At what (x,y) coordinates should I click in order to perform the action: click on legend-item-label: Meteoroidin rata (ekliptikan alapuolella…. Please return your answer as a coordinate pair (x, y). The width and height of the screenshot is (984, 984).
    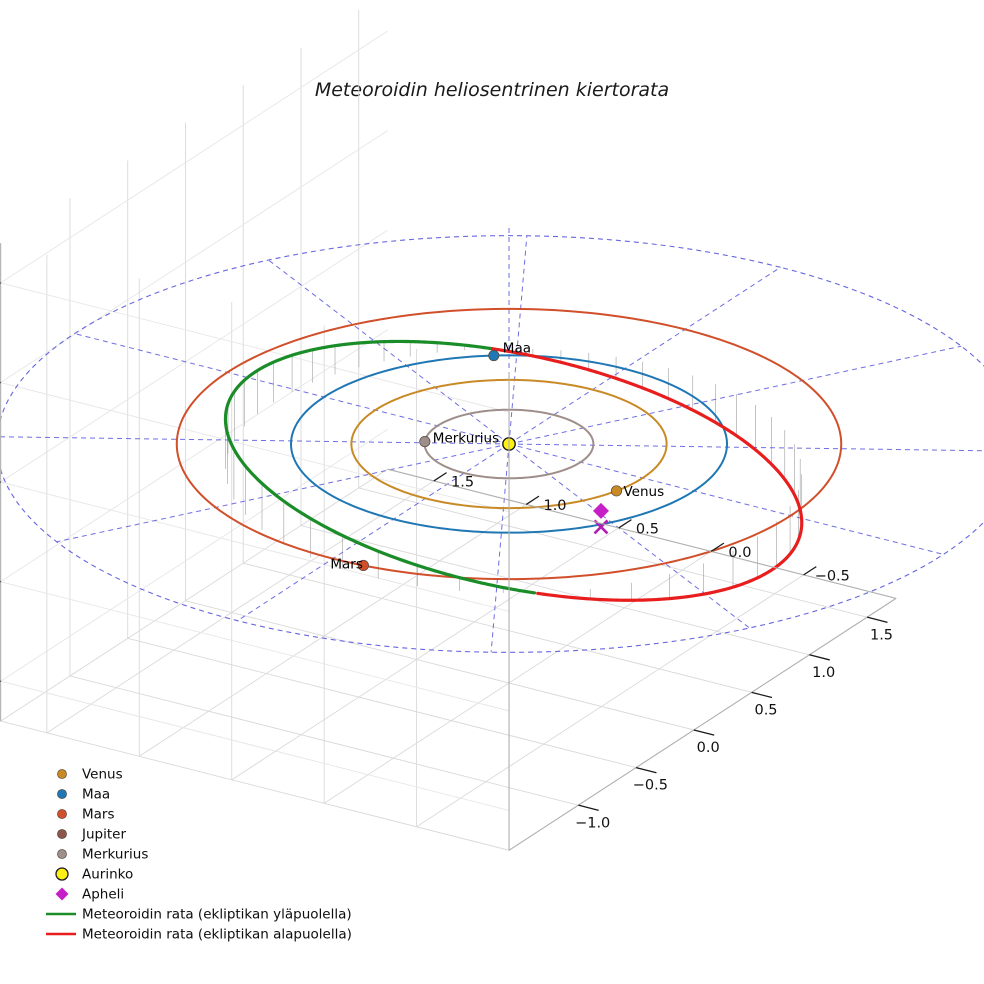
    Looking at the image, I should click on (217, 935).